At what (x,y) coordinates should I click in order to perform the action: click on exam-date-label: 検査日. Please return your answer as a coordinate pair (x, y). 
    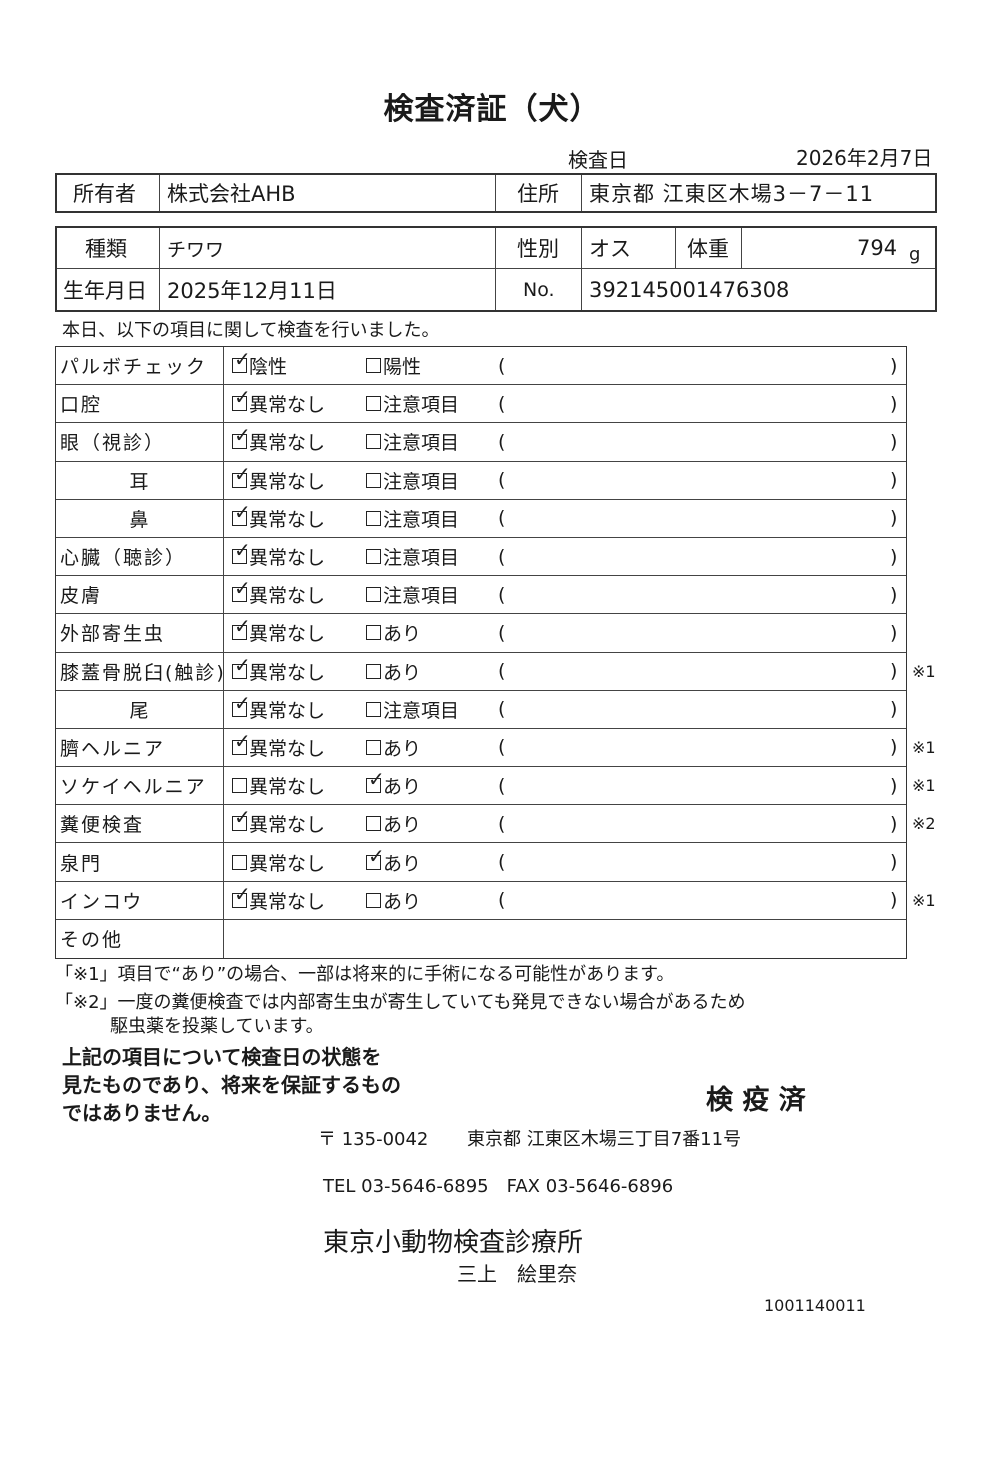
    Looking at the image, I should click on (598, 160).